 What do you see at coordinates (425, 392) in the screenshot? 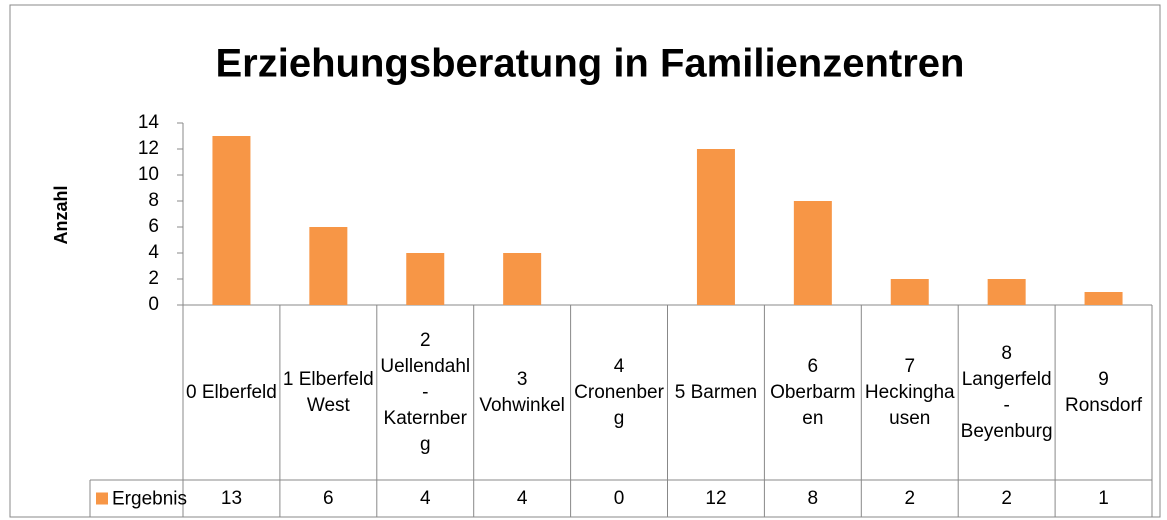
I see `category-label: 2 Uellendahl-Katernberg` at bounding box center [425, 392].